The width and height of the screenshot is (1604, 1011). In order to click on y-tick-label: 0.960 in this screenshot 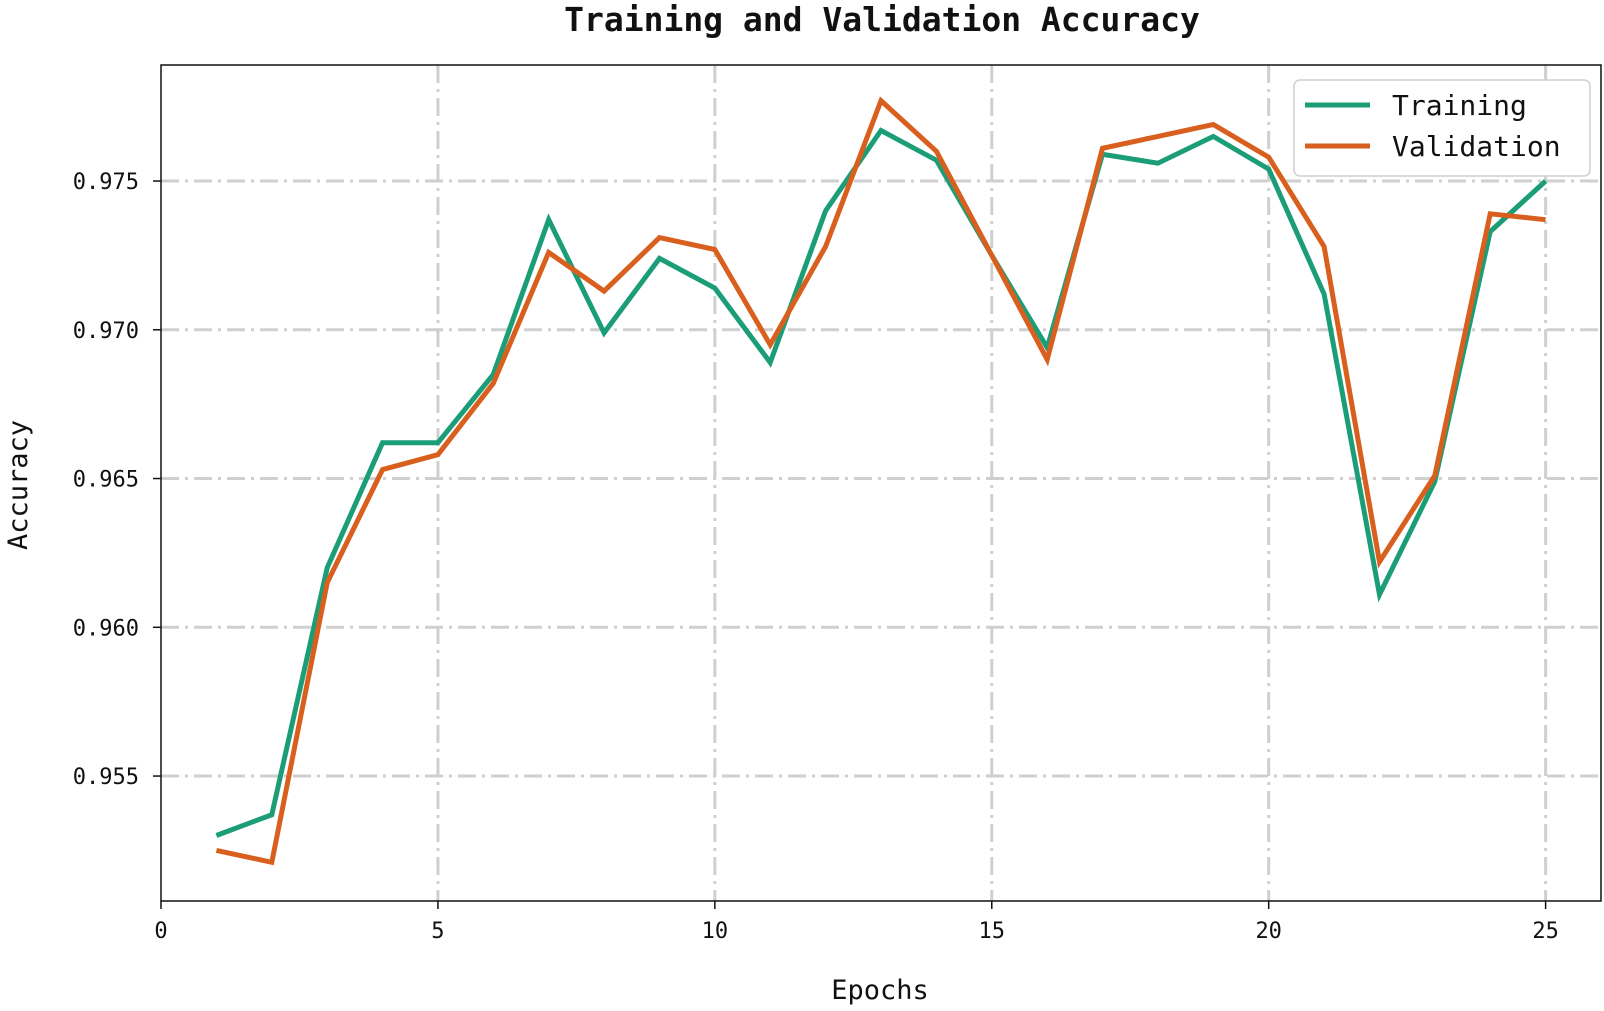, I will do `click(106, 628)`.